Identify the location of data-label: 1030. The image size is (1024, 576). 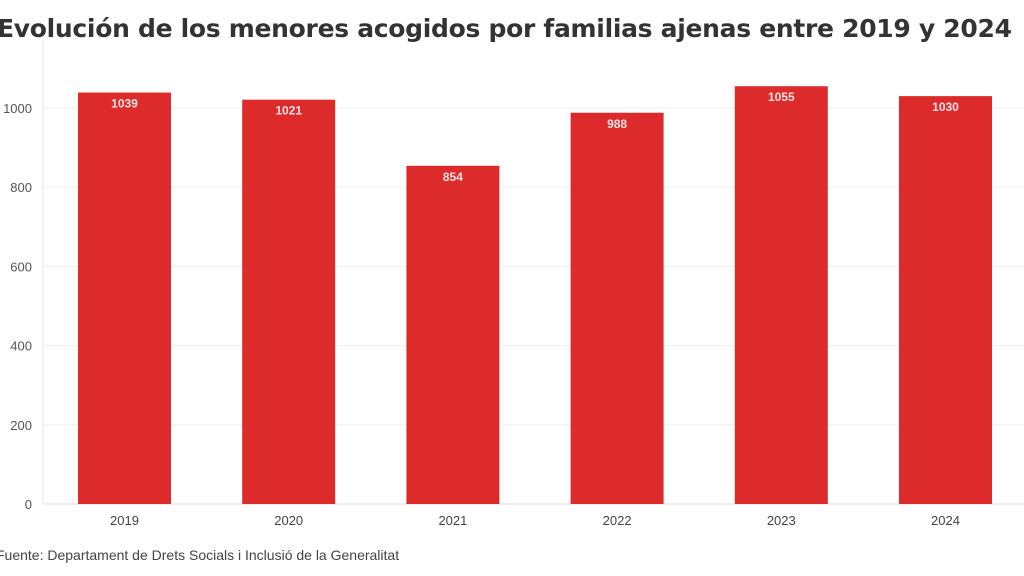
(945, 107).